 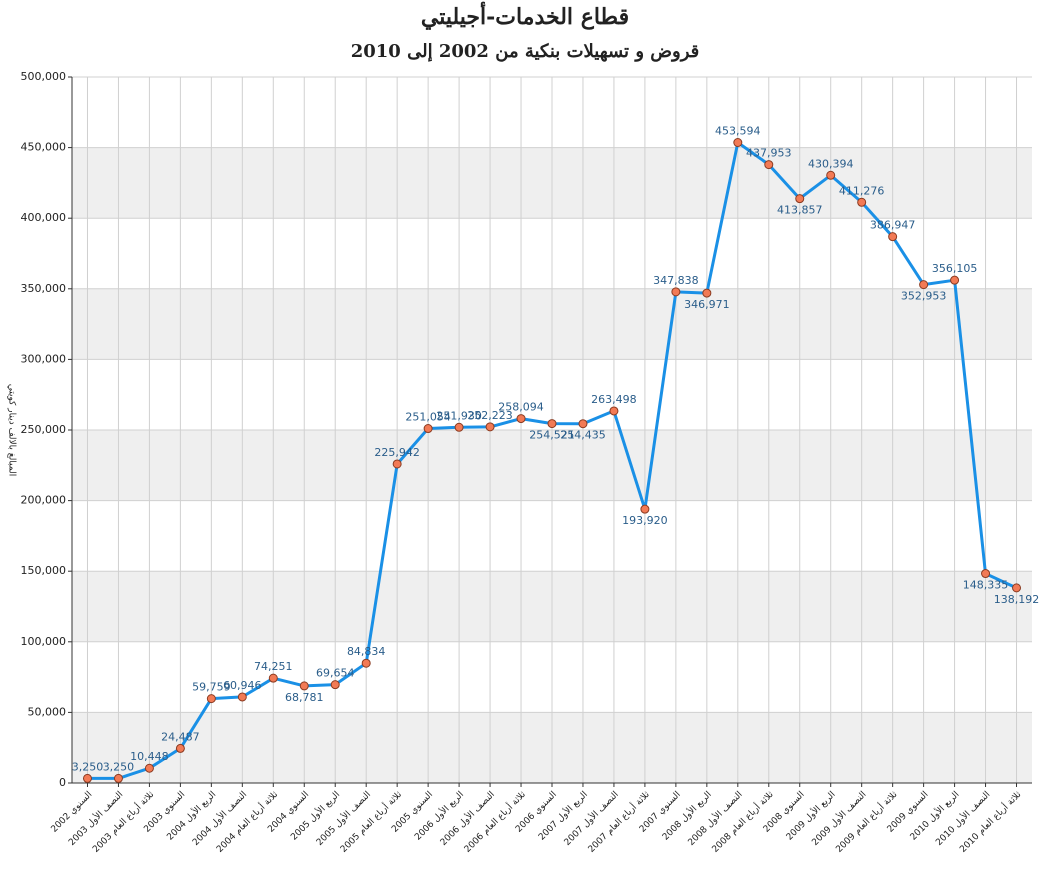 I want to click on y-tick-label: 100,000, so click(x=44, y=641).